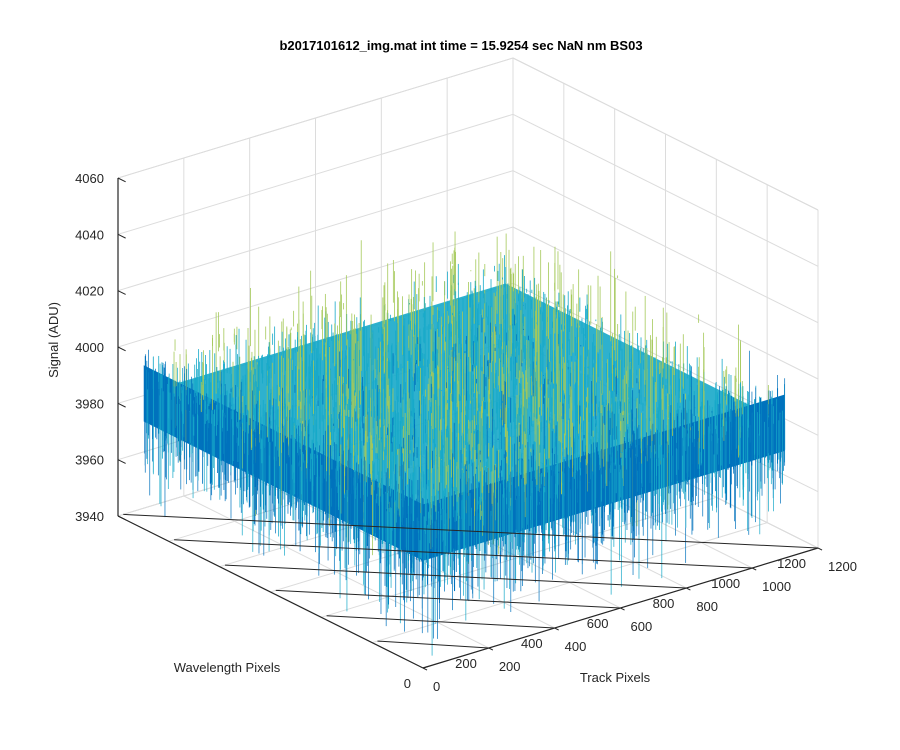 This screenshot has height=750, width=900. What do you see at coordinates (466, 663) in the screenshot?
I see `y-tick-label: 200` at bounding box center [466, 663].